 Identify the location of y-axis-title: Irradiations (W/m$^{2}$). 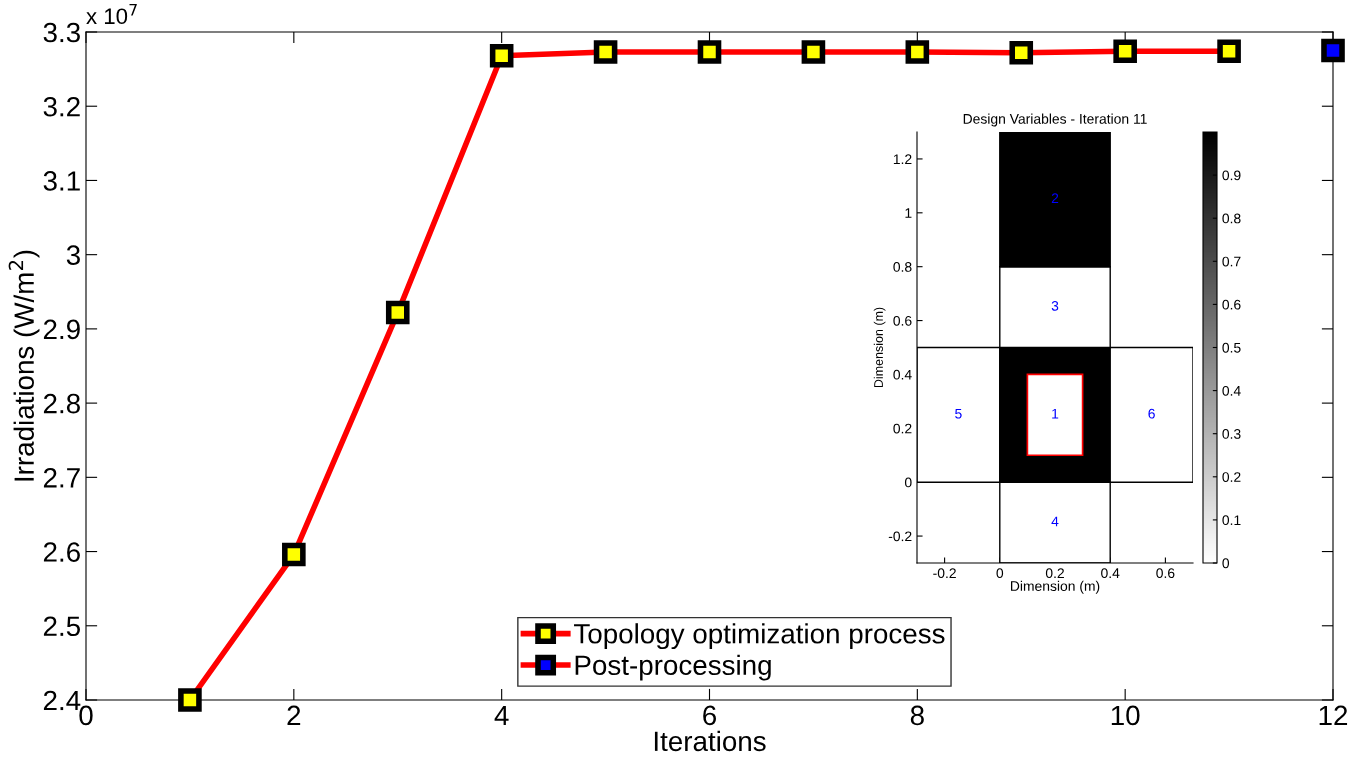
(24, 365).